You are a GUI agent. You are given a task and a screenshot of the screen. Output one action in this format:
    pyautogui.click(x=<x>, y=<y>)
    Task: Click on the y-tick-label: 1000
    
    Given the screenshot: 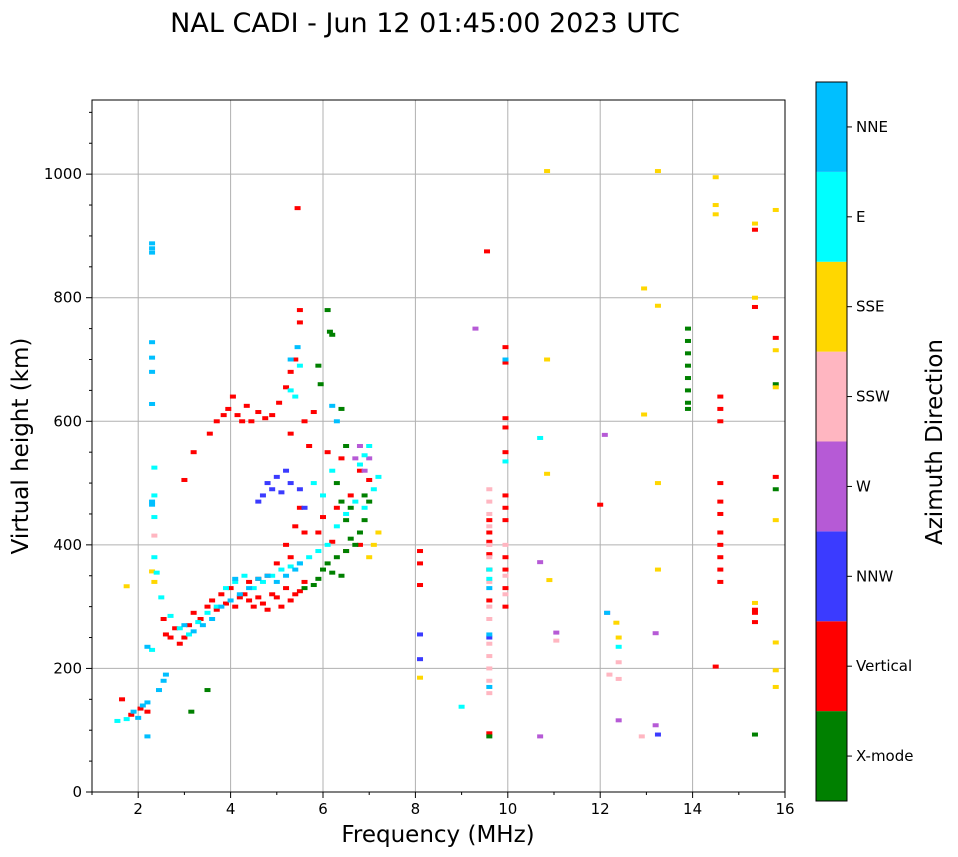 What is the action you would take?
    pyautogui.click(x=63, y=174)
    